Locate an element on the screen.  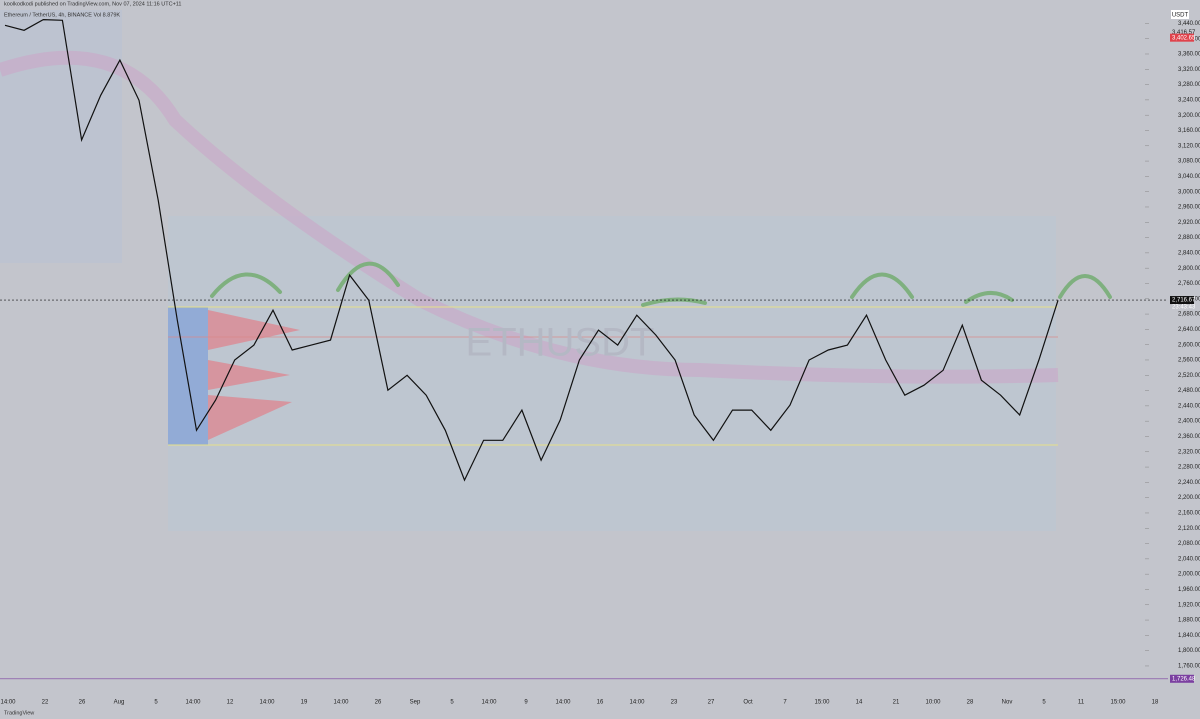
y-tick-label: 2,800.00 is located at coordinates (1189, 269).